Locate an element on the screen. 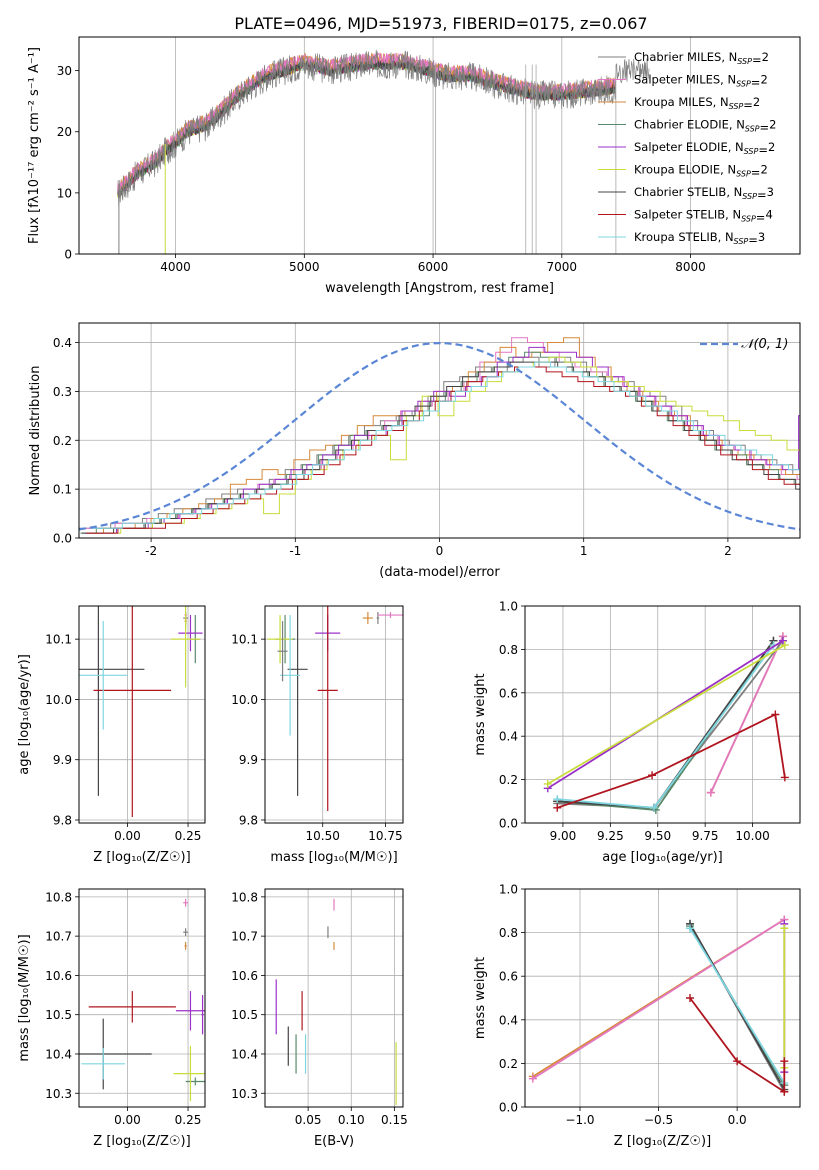 Image resolution: width=819 pixels, height=1170 pixels. y-tick-label: 10.7 is located at coordinates (244, 937).